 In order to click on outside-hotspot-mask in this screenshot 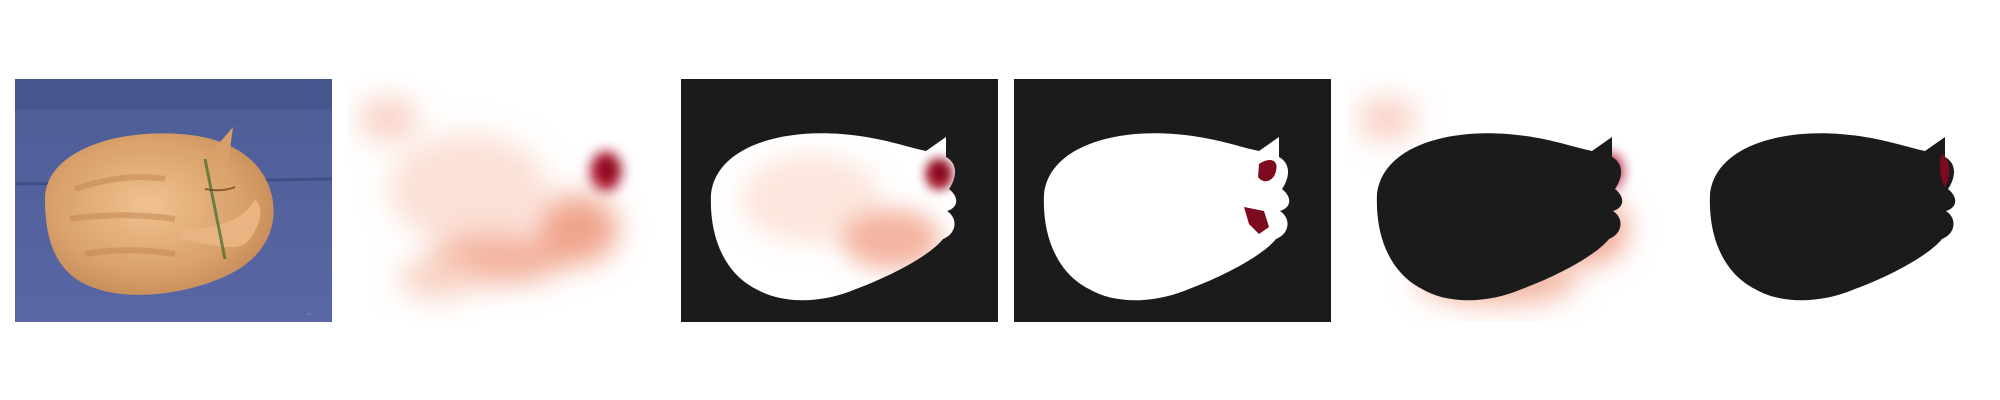, I will do `click(1838, 200)`.